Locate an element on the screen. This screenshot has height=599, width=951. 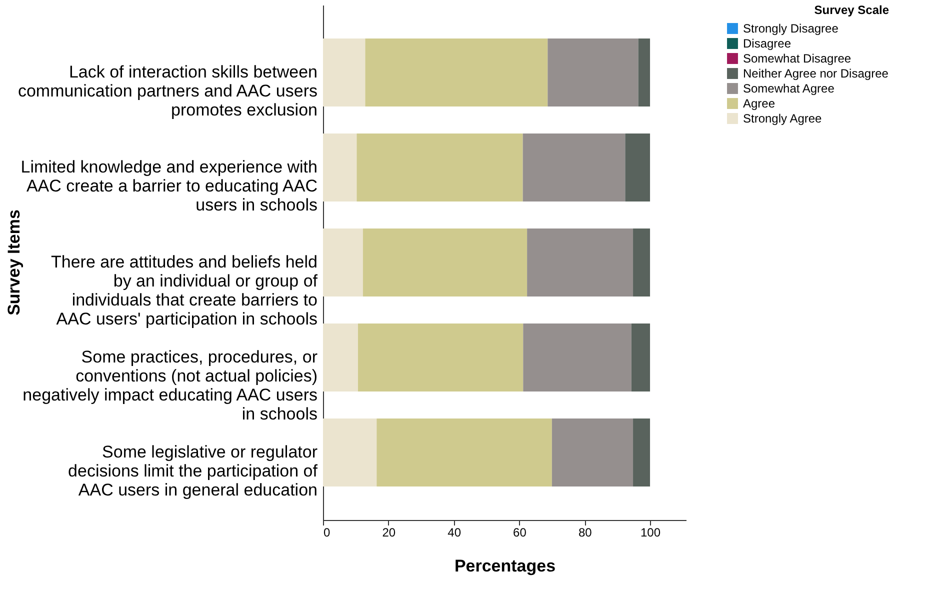
legend-label: Strongly Disagree is located at coordinates (791, 29).